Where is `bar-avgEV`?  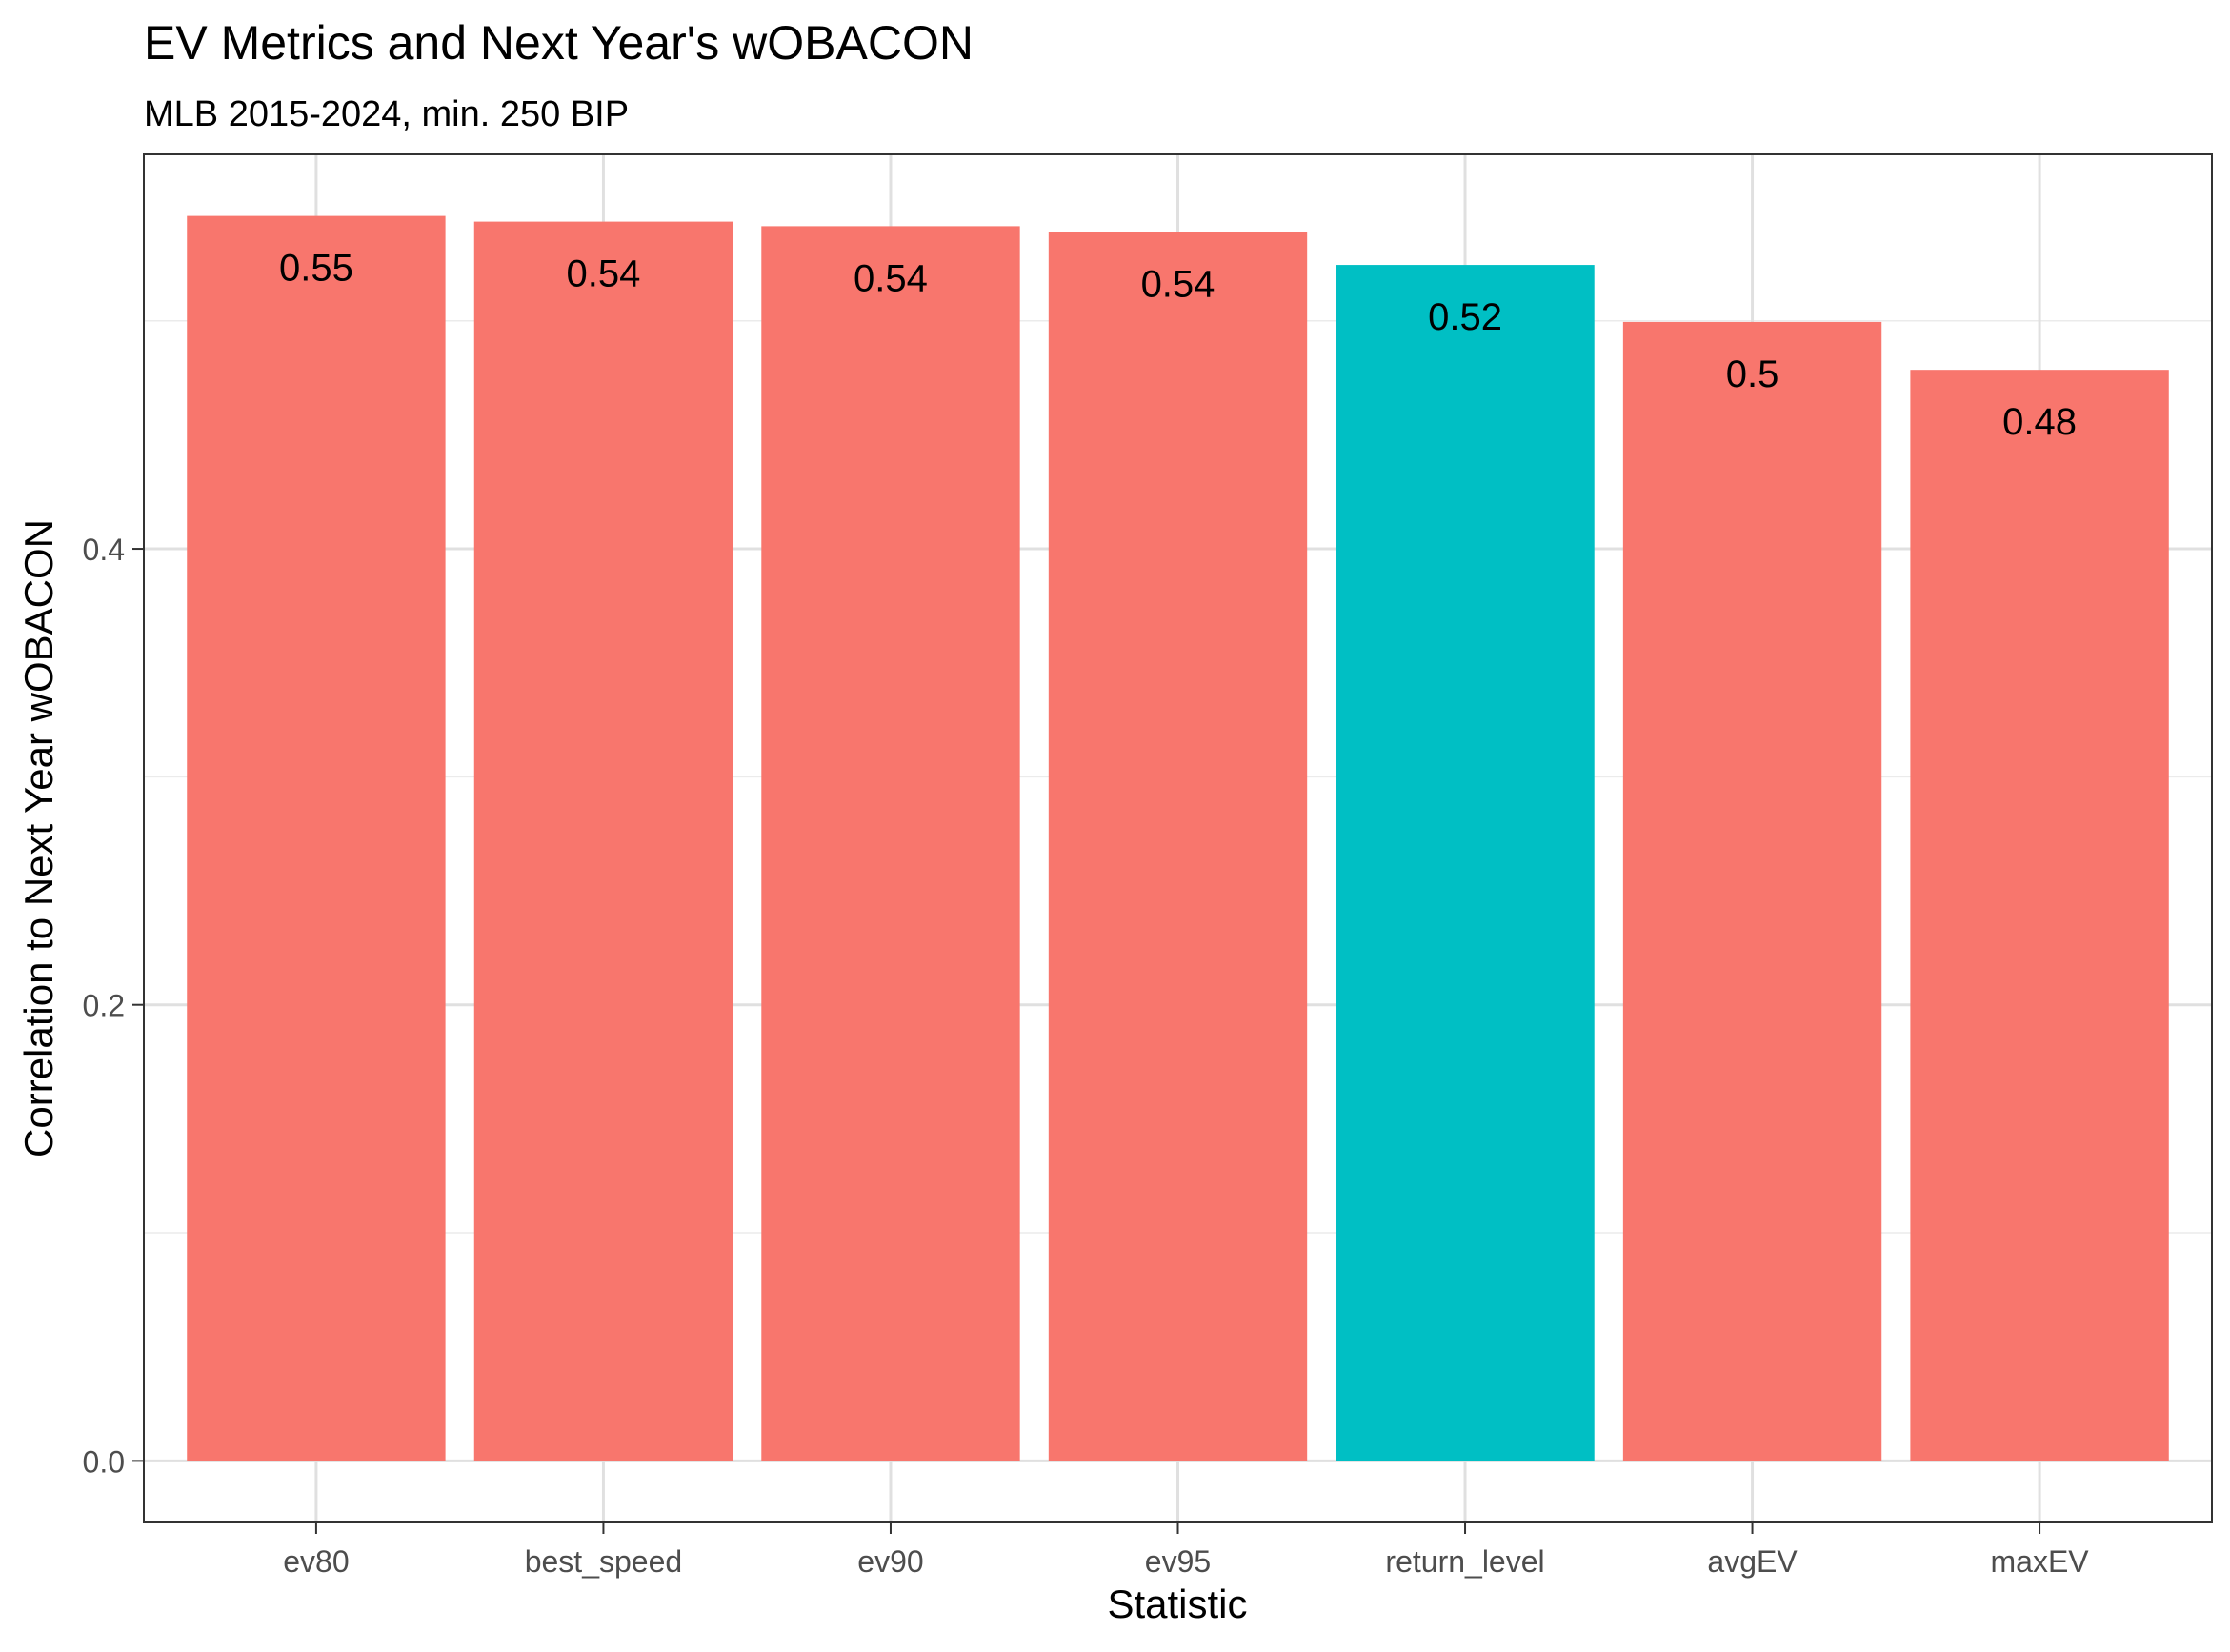 bar-avgEV is located at coordinates (1752, 891).